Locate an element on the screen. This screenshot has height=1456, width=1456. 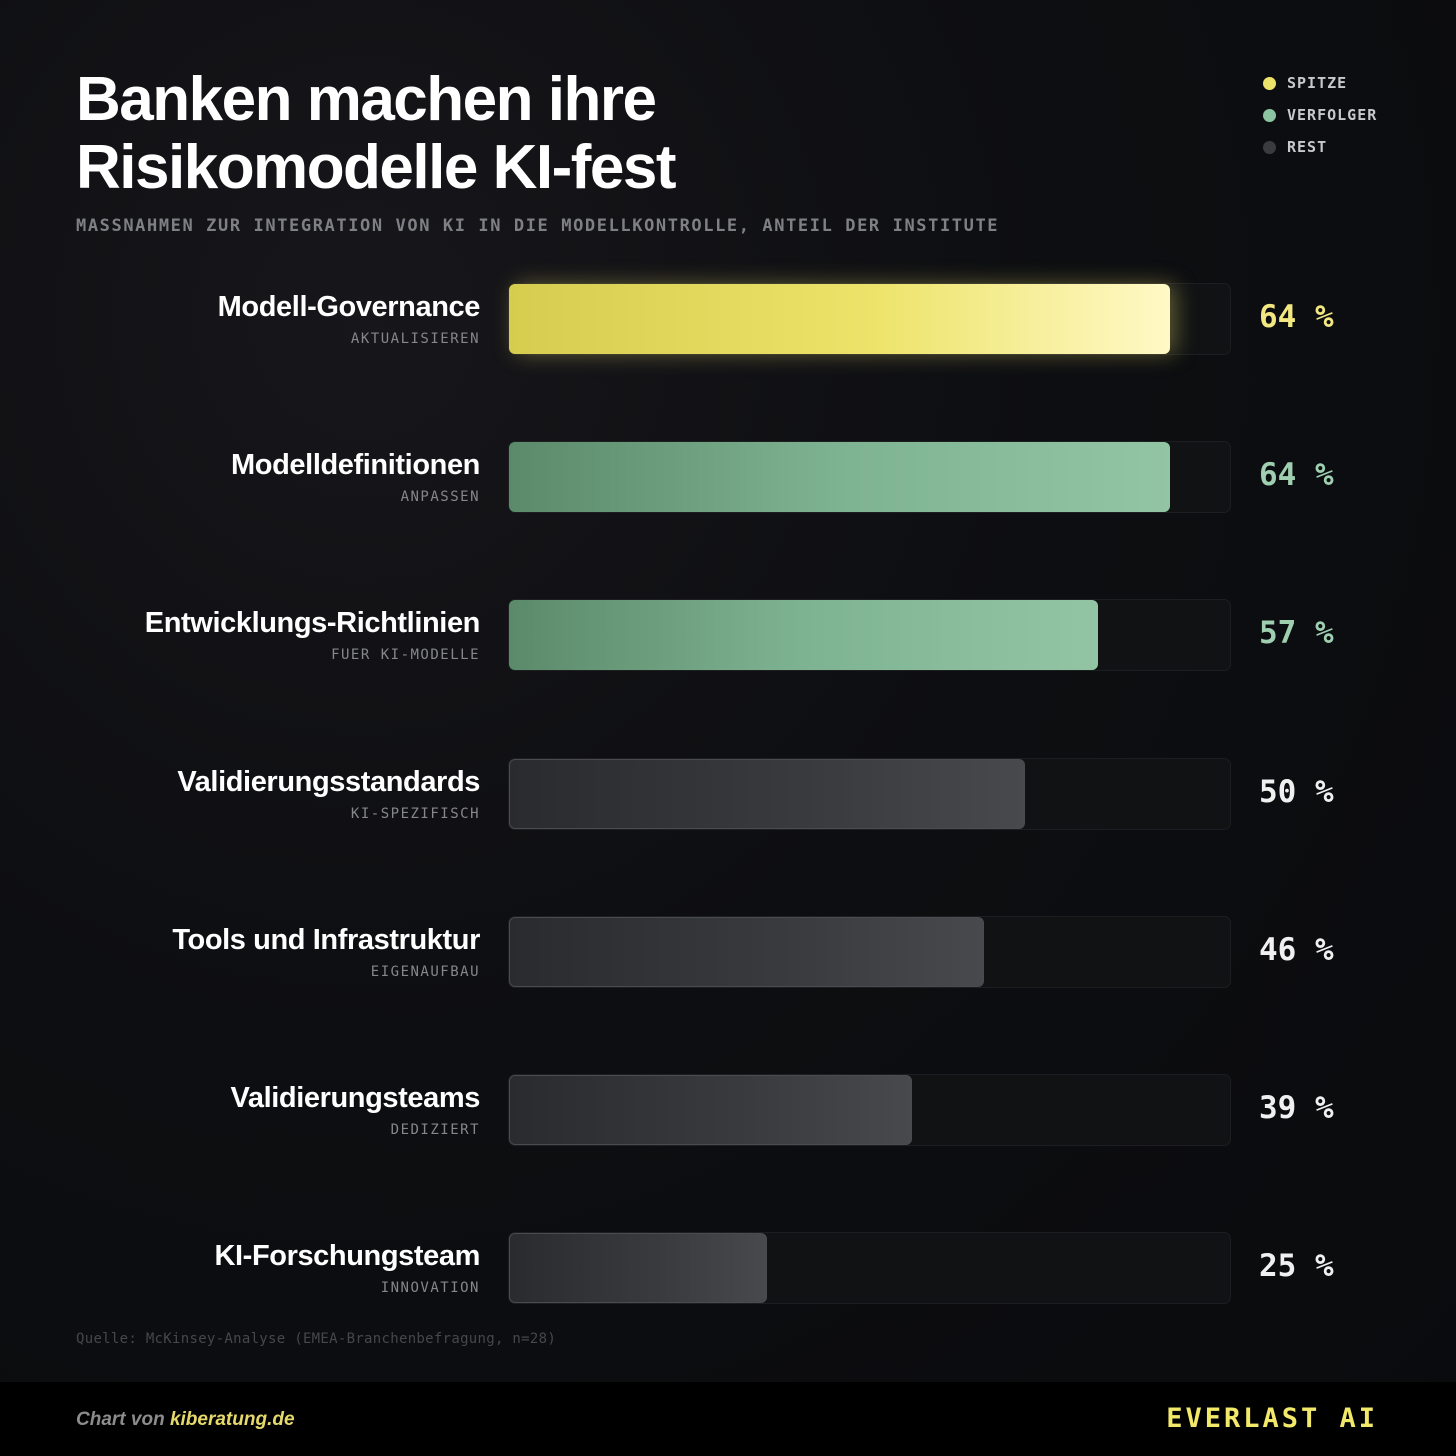
legend-dot-spitze is located at coordinates (1269, 83).